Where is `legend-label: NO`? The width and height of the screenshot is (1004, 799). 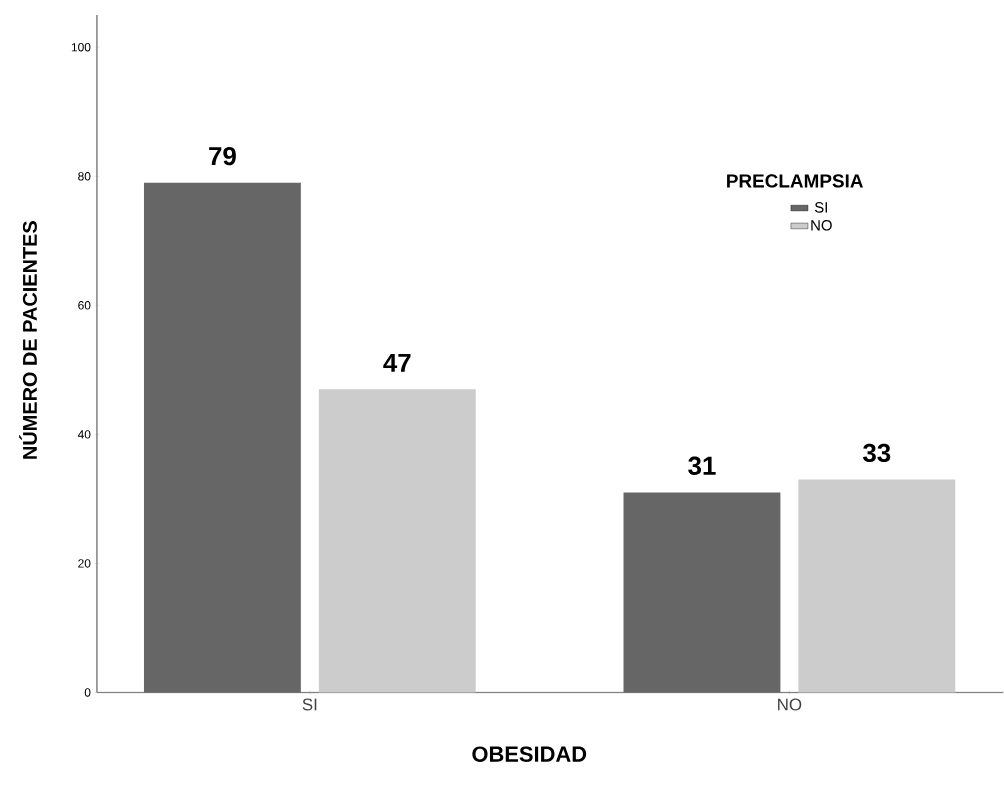 legend-label: NO is located at coordinates (821, 225).